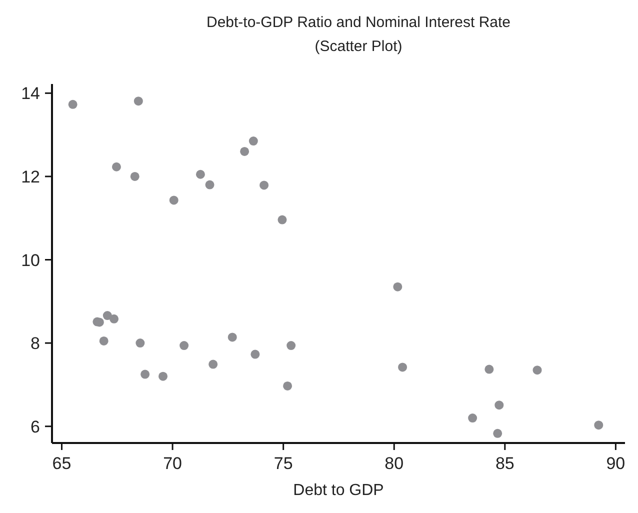 Image resolution: width=638 pixels, height=513 pixels. What do you see at coordinates (358, 46) in the screenshot?
I see `chart-subtitle: (Scatter Plot)` at bounding box center [358, 46].